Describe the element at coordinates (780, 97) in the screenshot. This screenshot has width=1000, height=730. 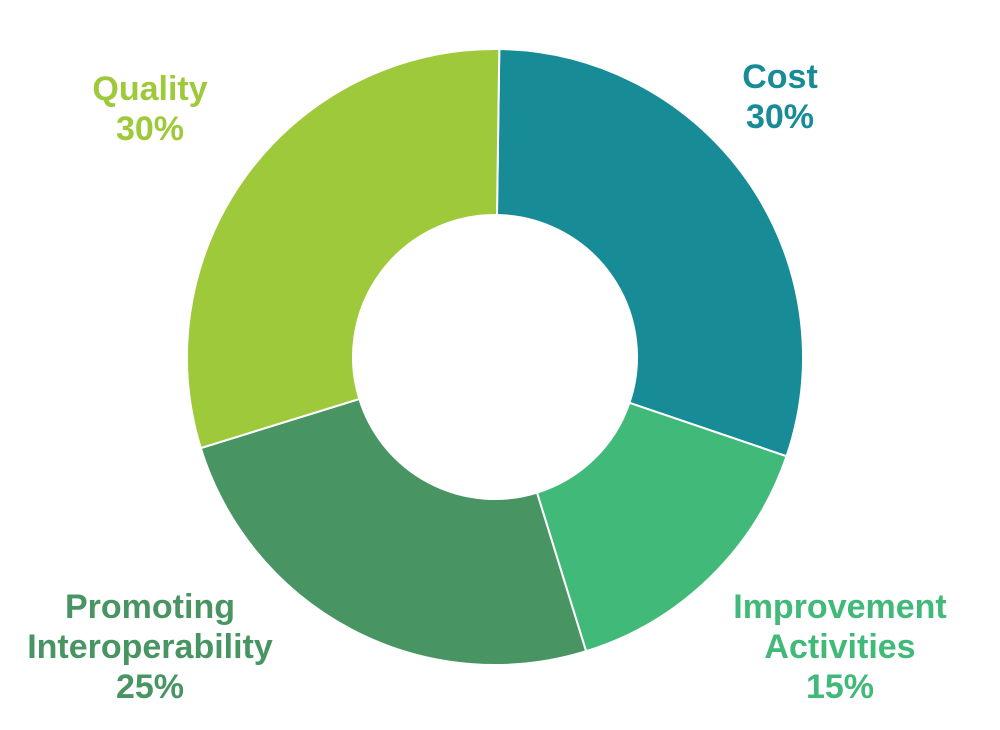
I see `slice-label-cost: Cost 30%` at that location.